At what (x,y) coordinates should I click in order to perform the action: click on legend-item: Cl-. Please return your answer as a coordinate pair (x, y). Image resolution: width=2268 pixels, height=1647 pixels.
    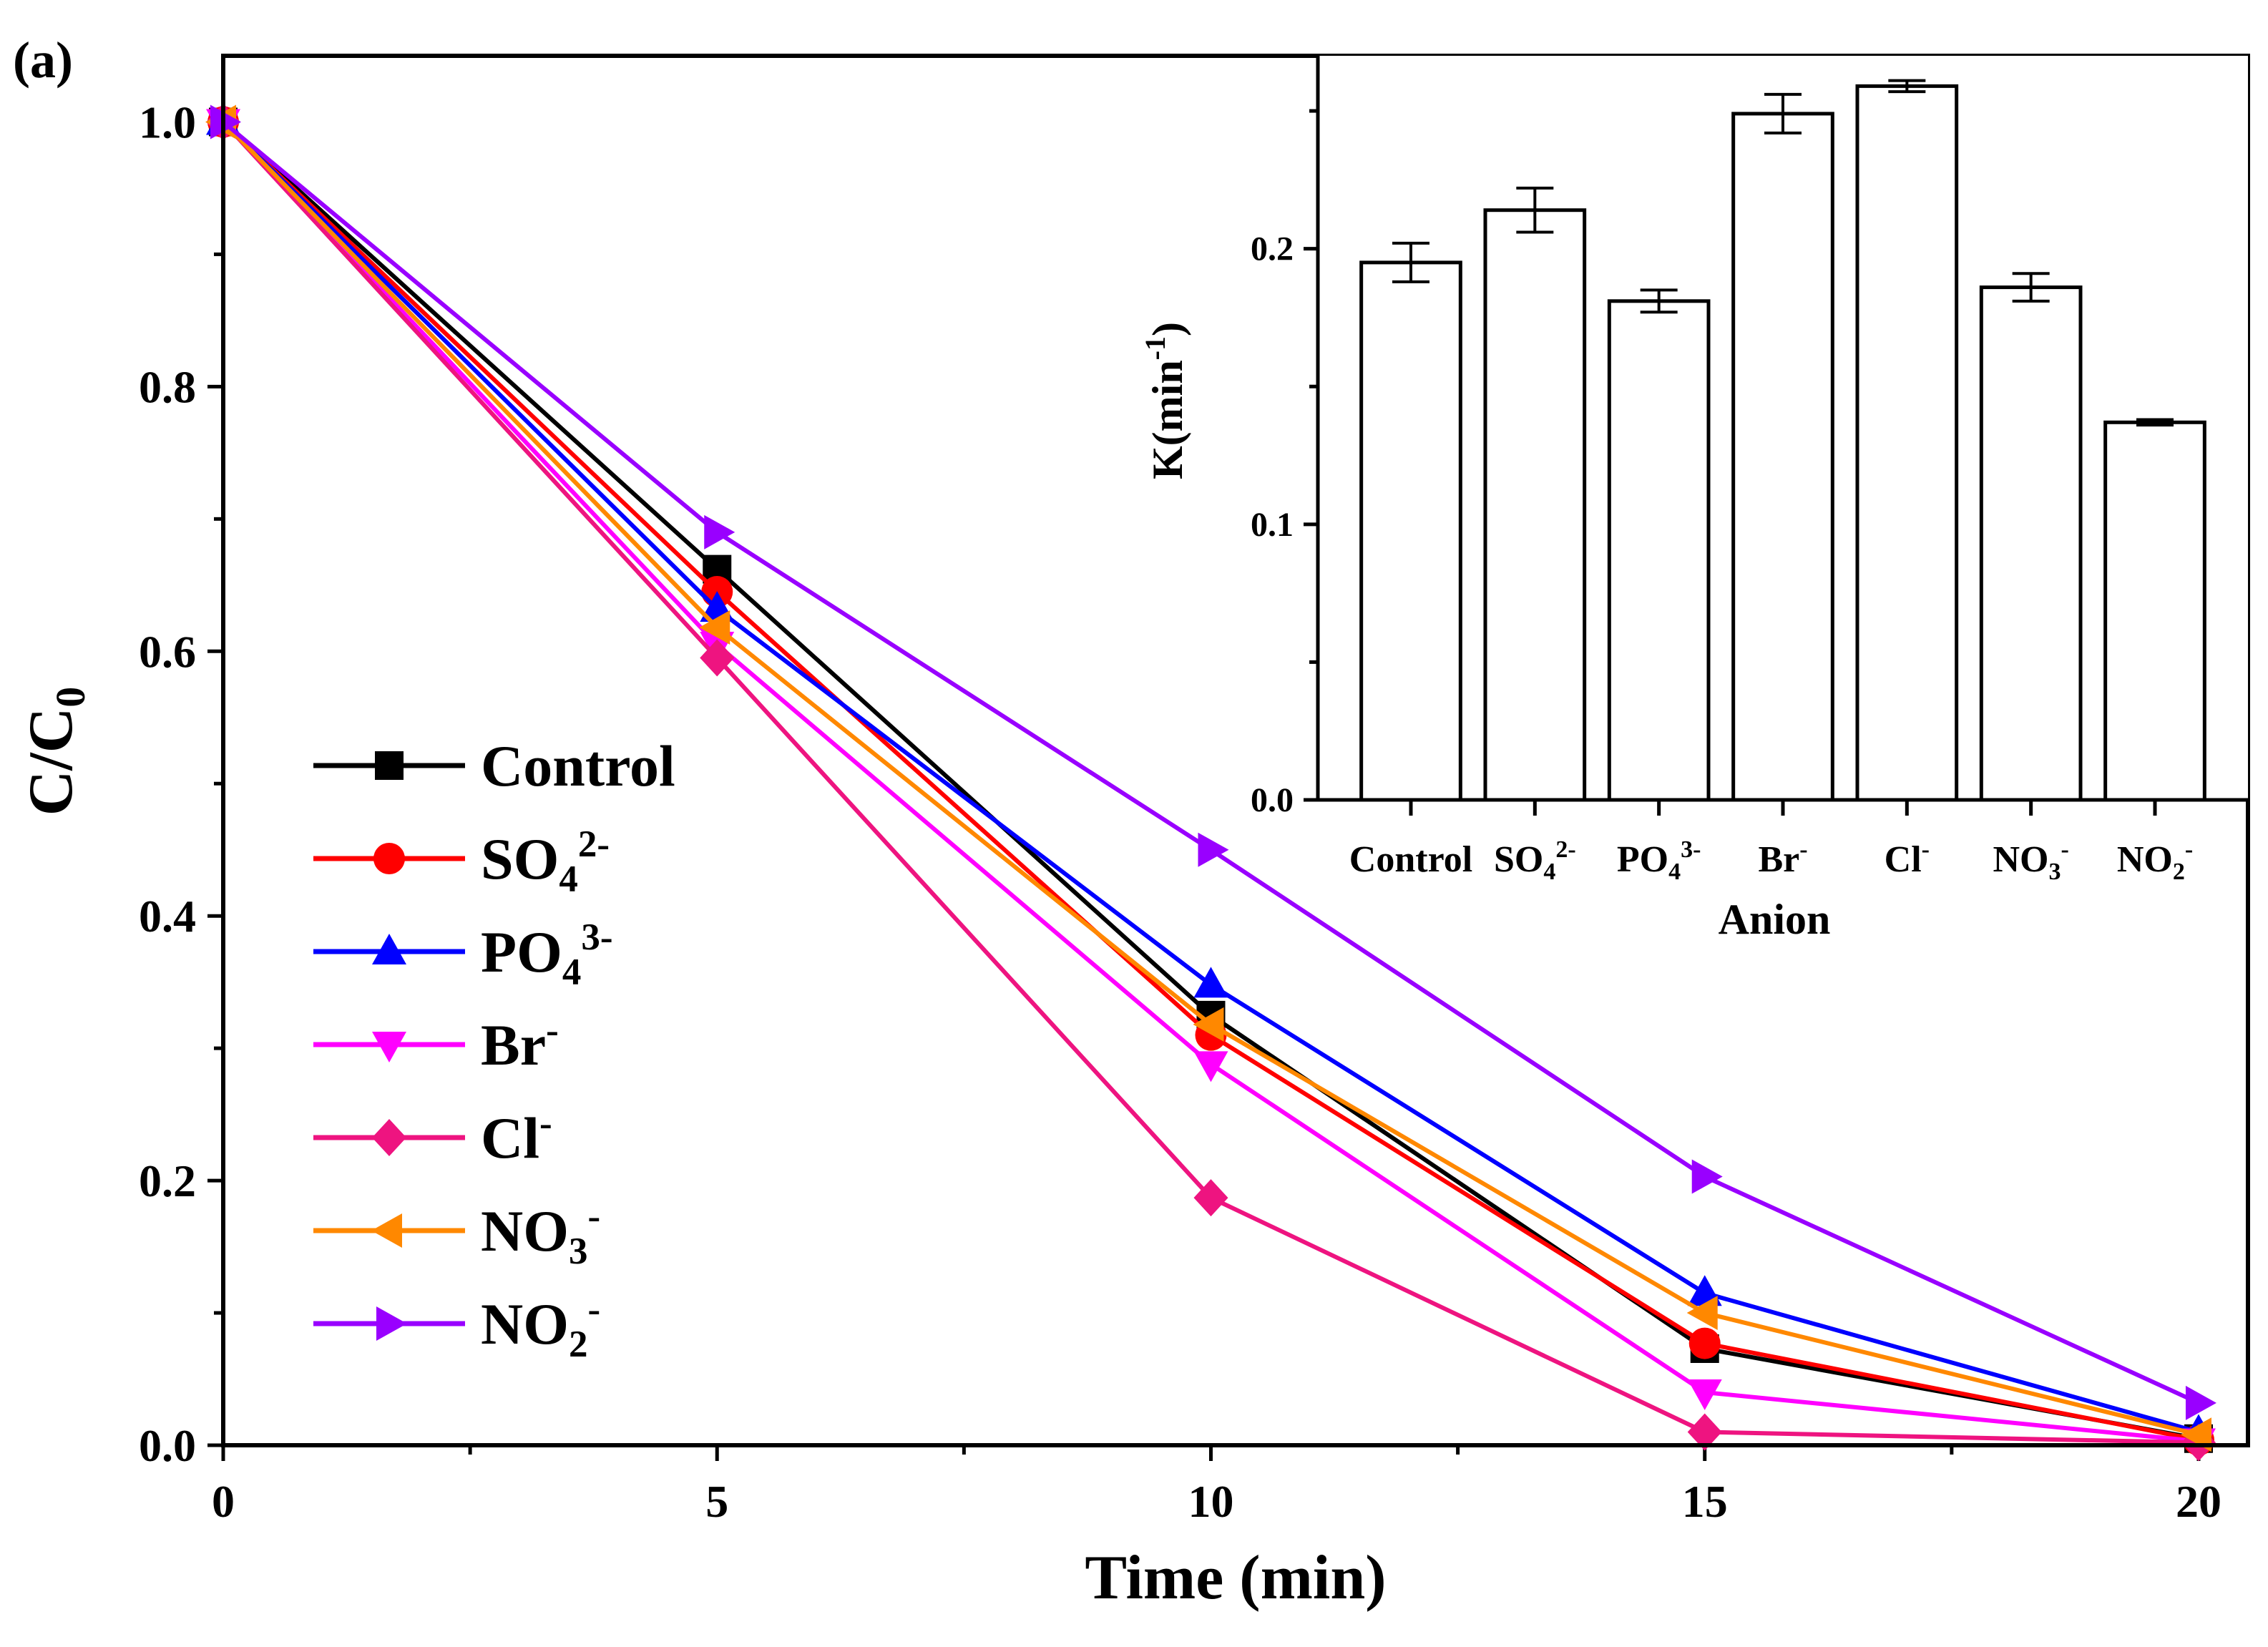
    Looking at the image, I should click on (432, 1137).